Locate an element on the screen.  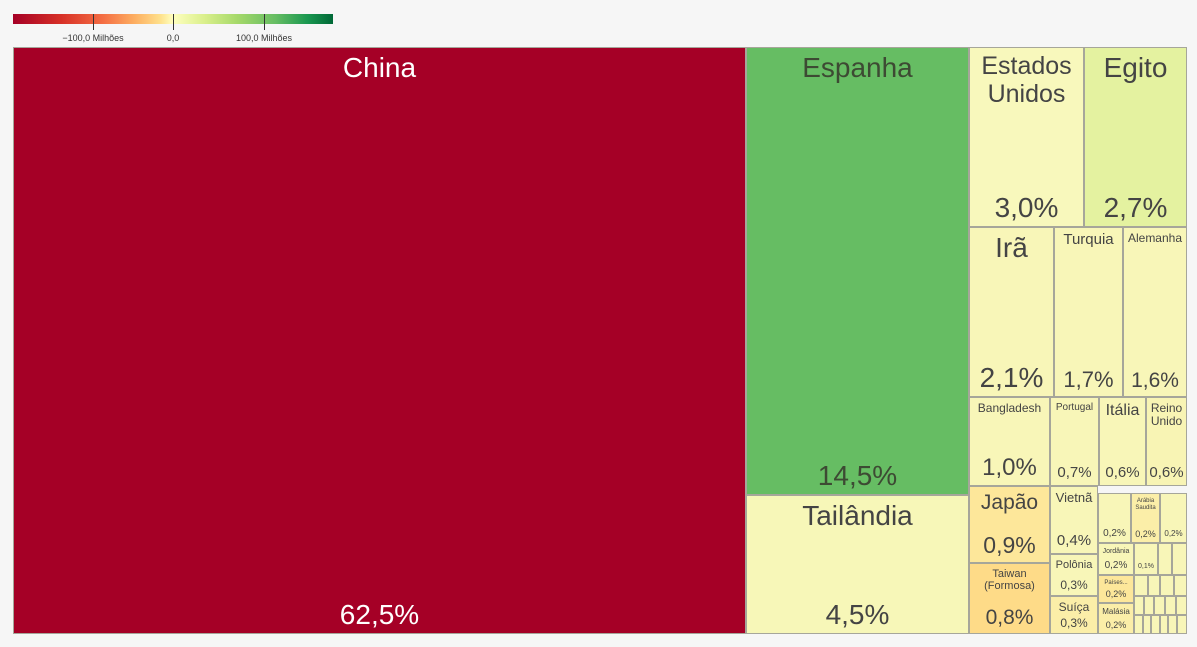
legend-tick-label: 0,0 is located at coordinates (173, 38).